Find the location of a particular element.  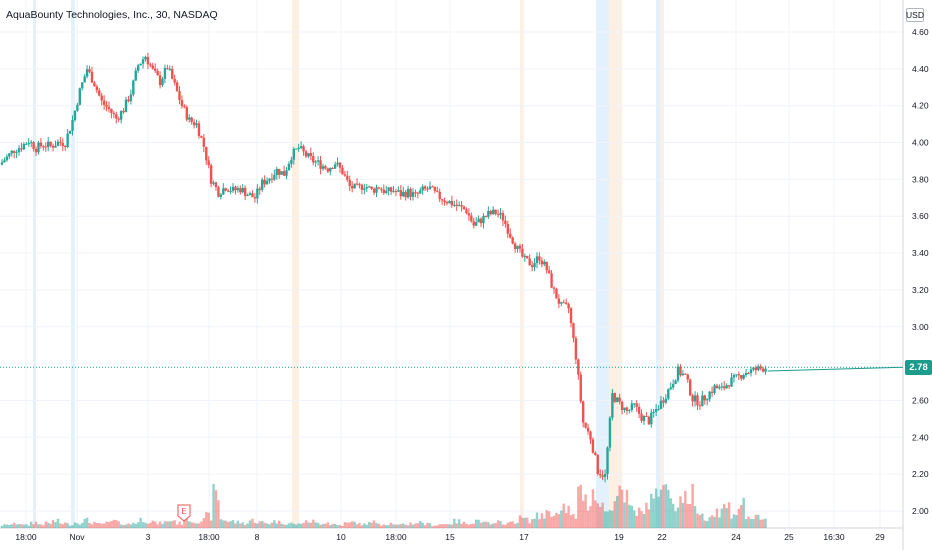

y-tick-label: 3.40 is located at coordinates (920, 253).